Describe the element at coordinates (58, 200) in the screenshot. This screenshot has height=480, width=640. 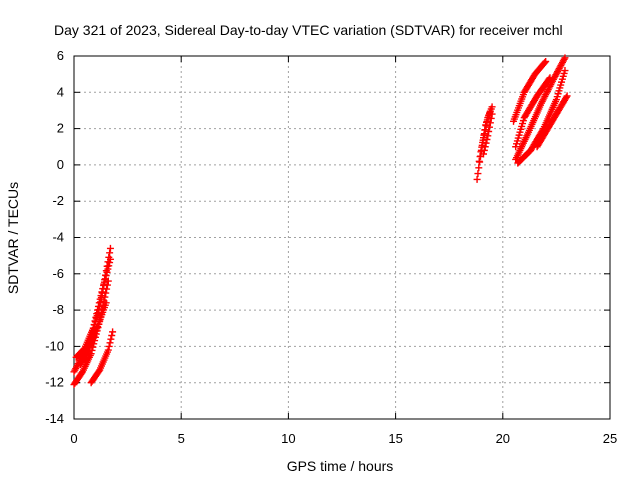
I see `y-tick-label: -2` at that location.